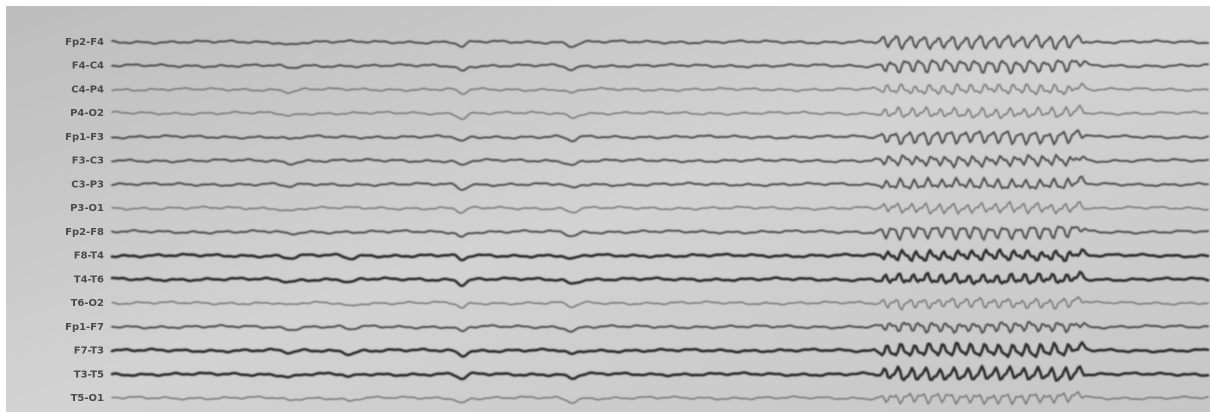  Describe the element at coordinates (87, 89) in the screenshot. I see `channel-label: C4-P4` at that location.